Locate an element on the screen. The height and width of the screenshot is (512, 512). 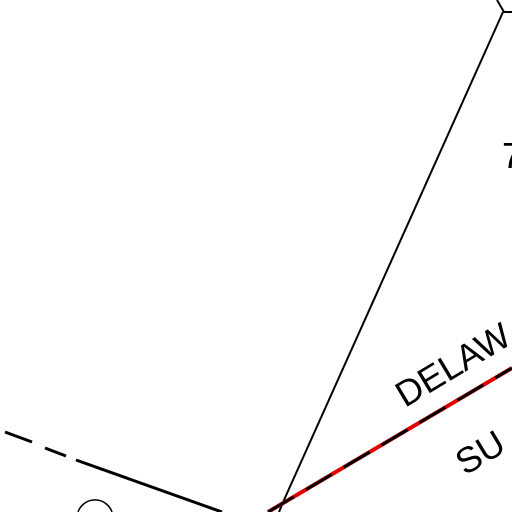
right-of-way-dash is located at coordinates (389, 439).